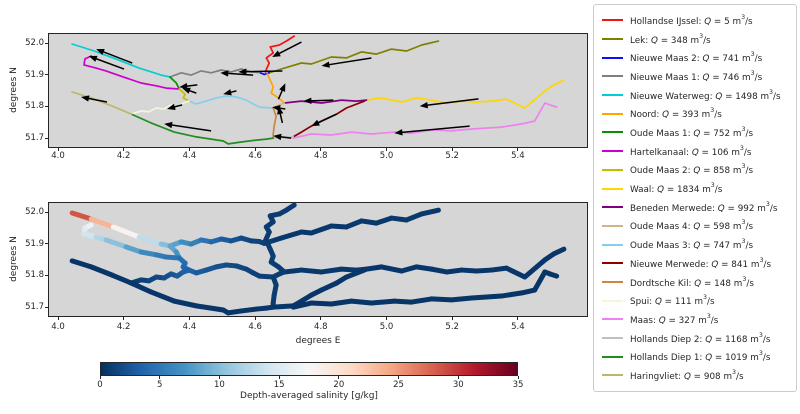  Describe the element at coordinates (34, 43) in the screenshot. I see `y-tick-label-flow-52.0: 52.0` at that location.